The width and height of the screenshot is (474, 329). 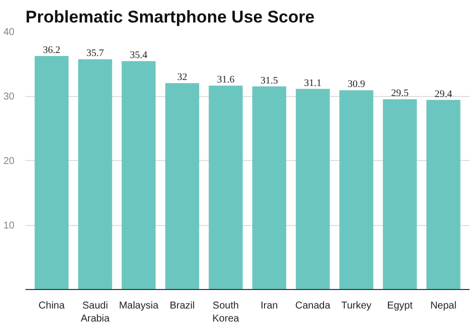 What do you see at coordinates (443, 94) in the screenshot?
I see `data-label: 29.4` at bounding box center [443, 94].